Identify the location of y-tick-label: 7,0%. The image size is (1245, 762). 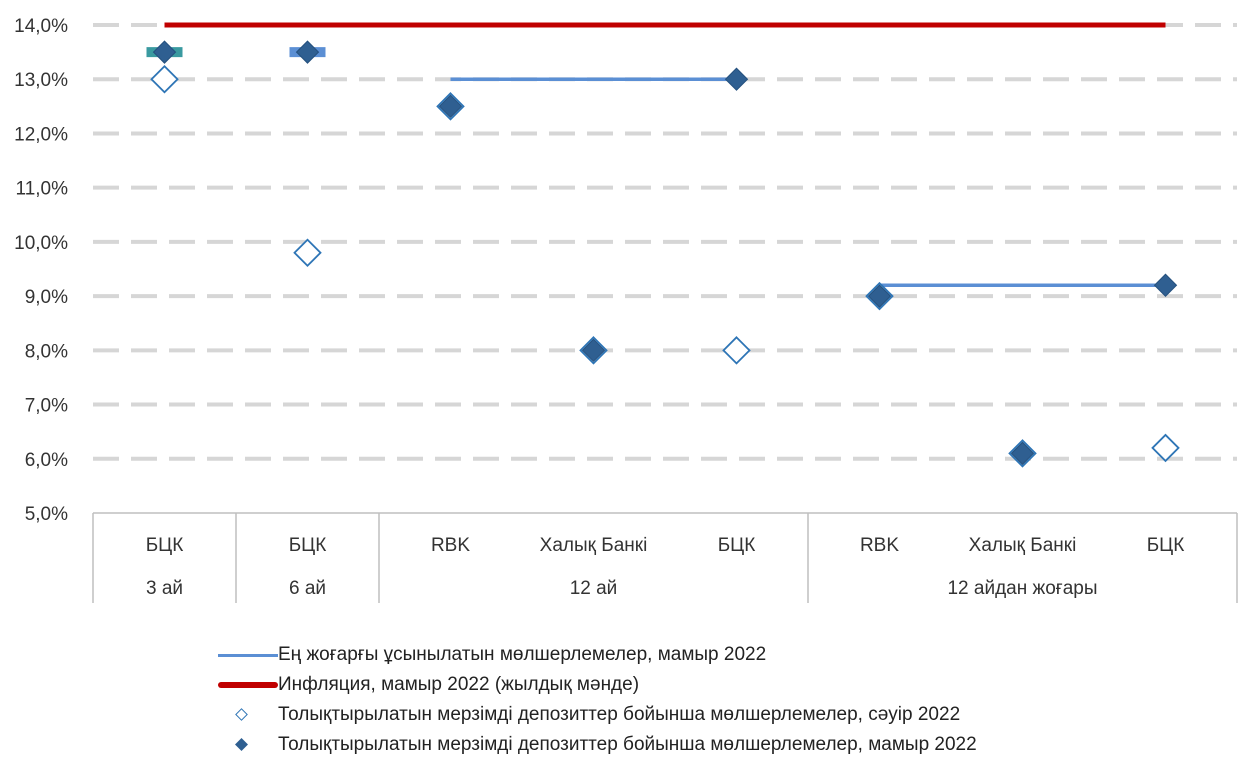
(46, 406).